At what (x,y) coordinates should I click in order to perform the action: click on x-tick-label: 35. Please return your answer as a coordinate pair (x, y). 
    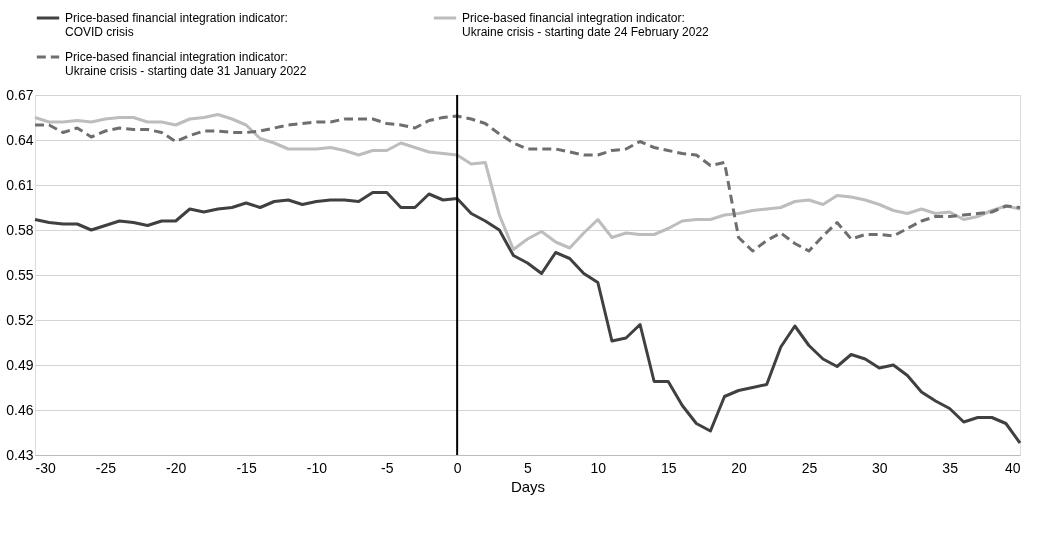
    Looking at the image, I should click on (950, 467).